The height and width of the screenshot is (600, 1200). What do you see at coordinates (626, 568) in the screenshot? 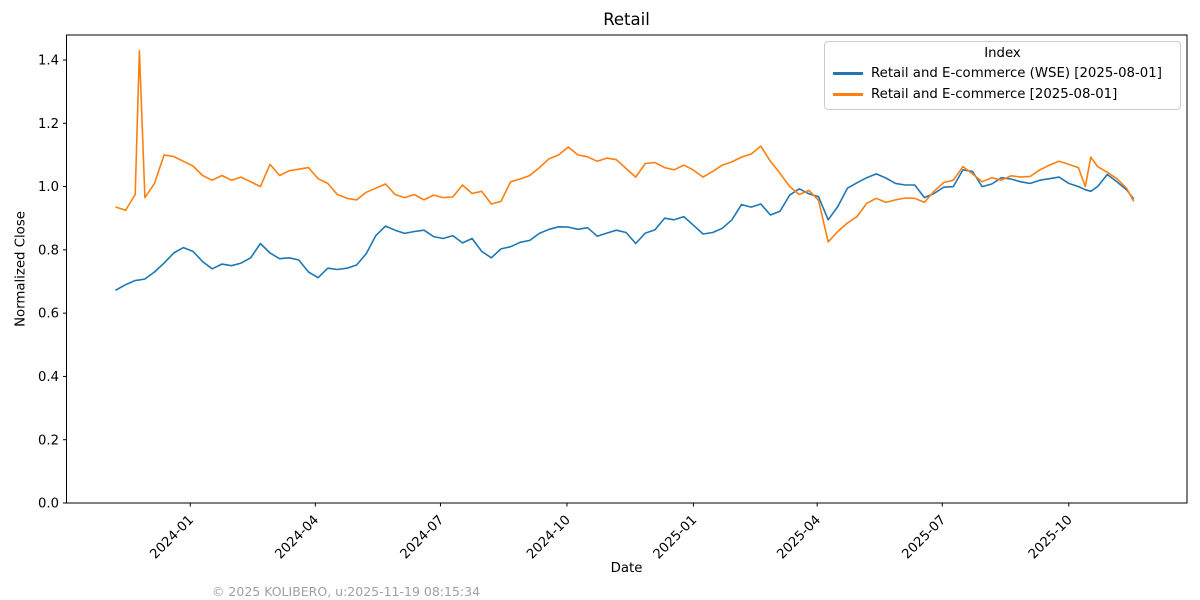
I see `x-axis-label: Date` at bounding box center [626, 568].